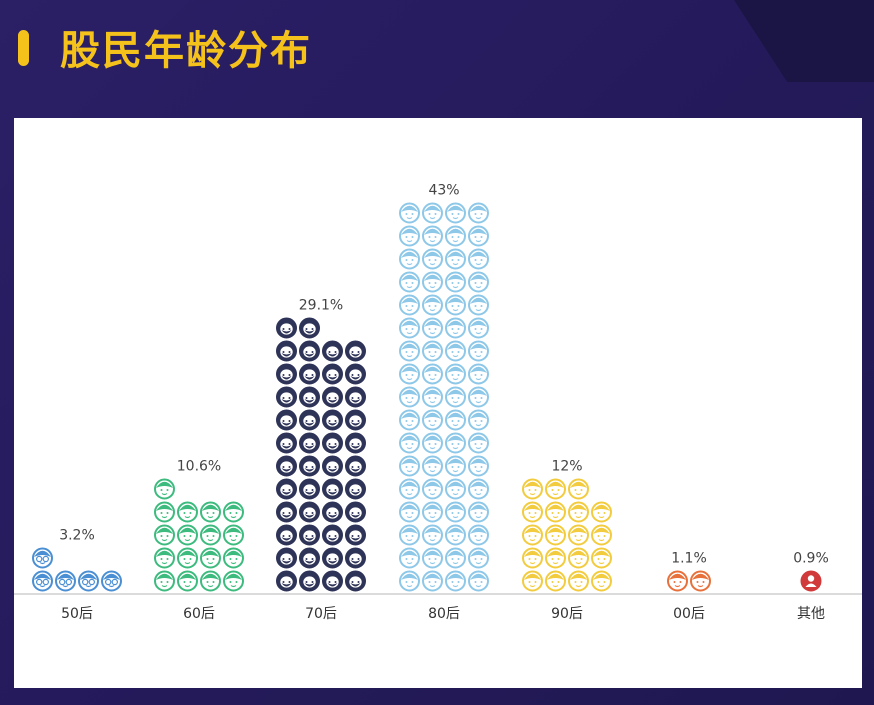 This screenshot has width=874, height=705. Describe the element at coordinates (321, 306) in the screenshot. I see `data-label: 29.1%` at that location.